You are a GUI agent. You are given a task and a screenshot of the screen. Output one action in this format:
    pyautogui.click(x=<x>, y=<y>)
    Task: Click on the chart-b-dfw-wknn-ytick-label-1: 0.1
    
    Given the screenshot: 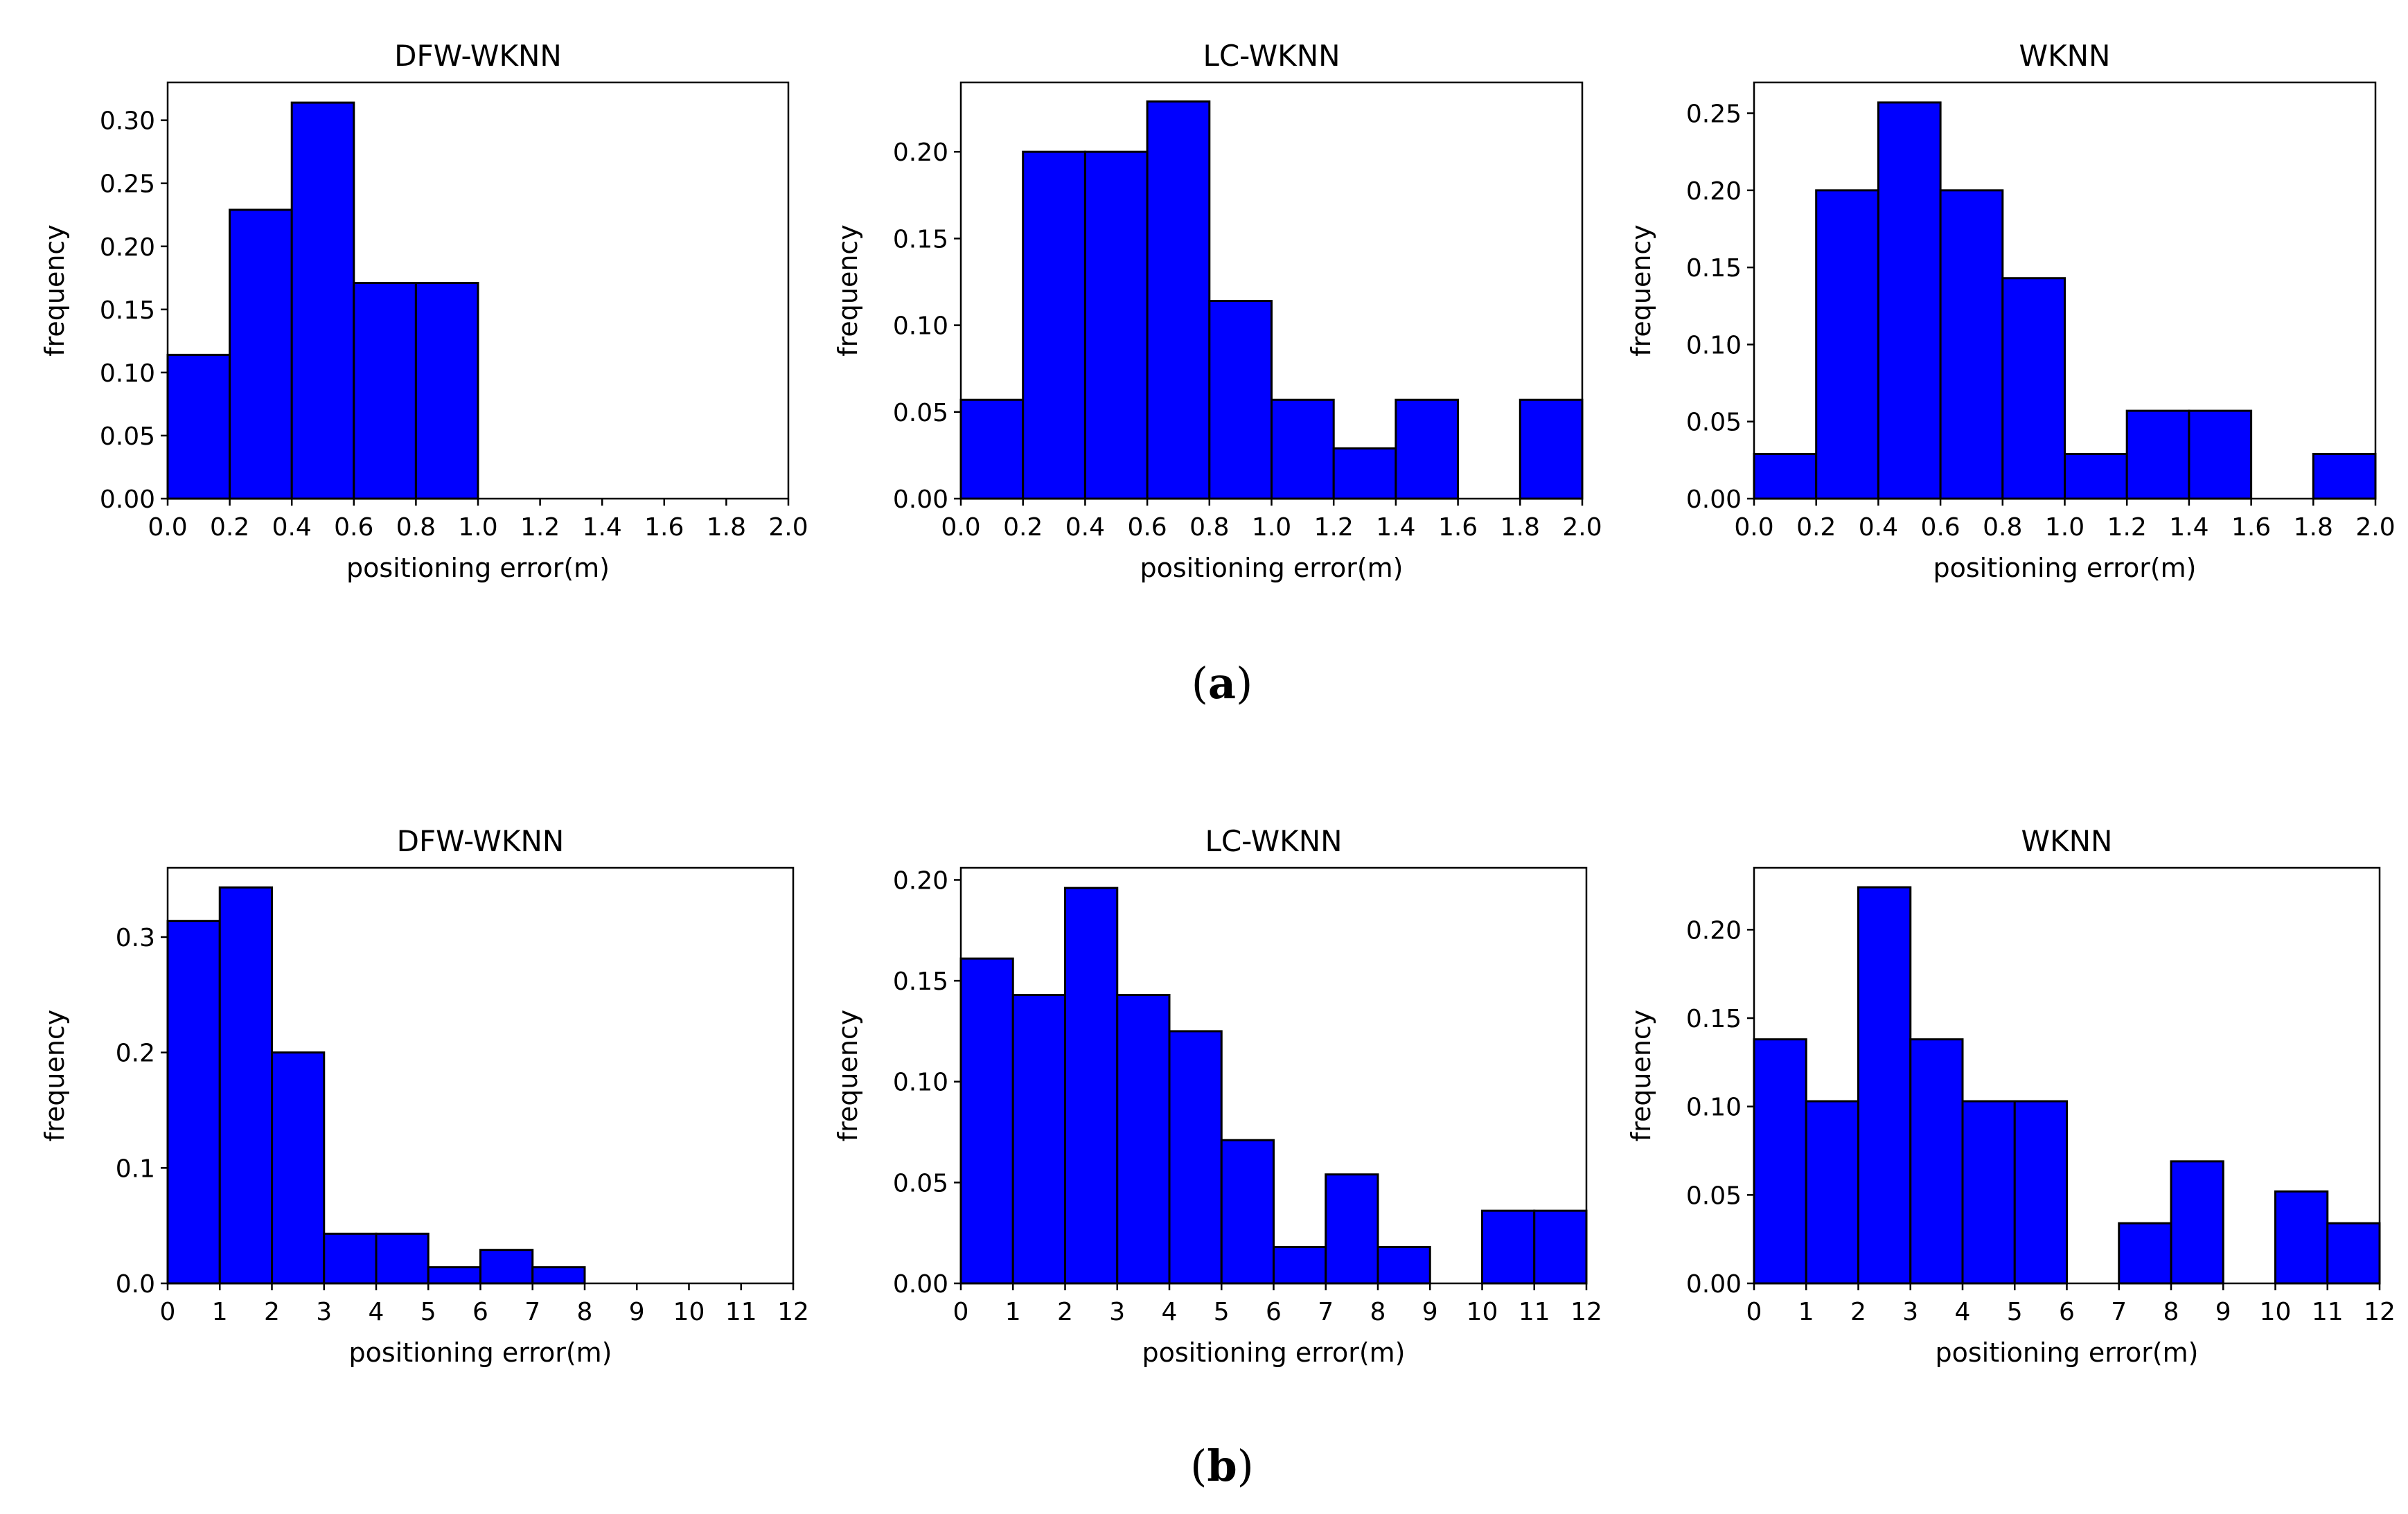 What is the action you would take?
    pyautogui.click(x=135, y=1169)
    